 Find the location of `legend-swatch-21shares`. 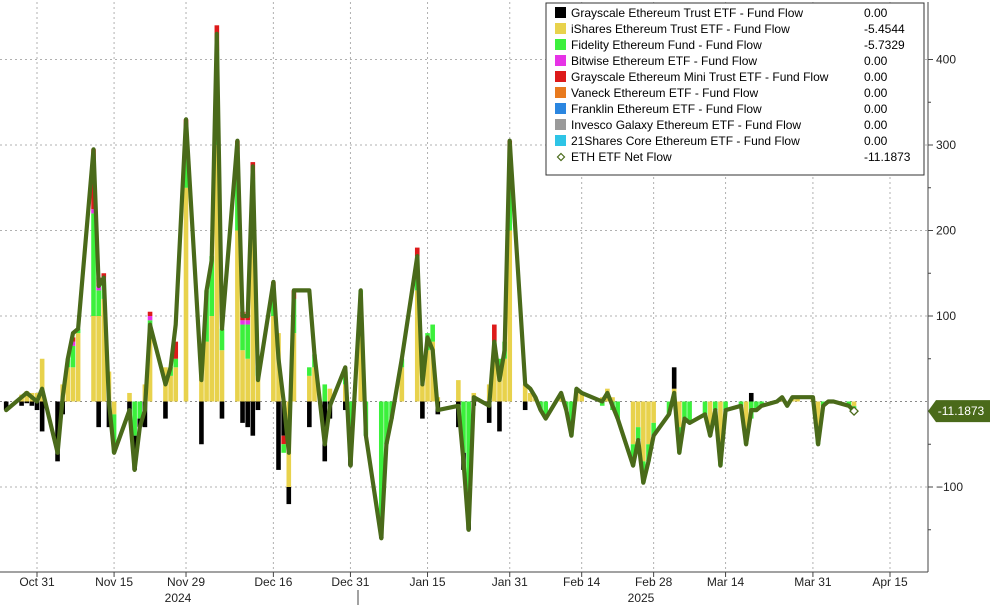

legend-swatch-21shares is located at coordinates (560, 140).